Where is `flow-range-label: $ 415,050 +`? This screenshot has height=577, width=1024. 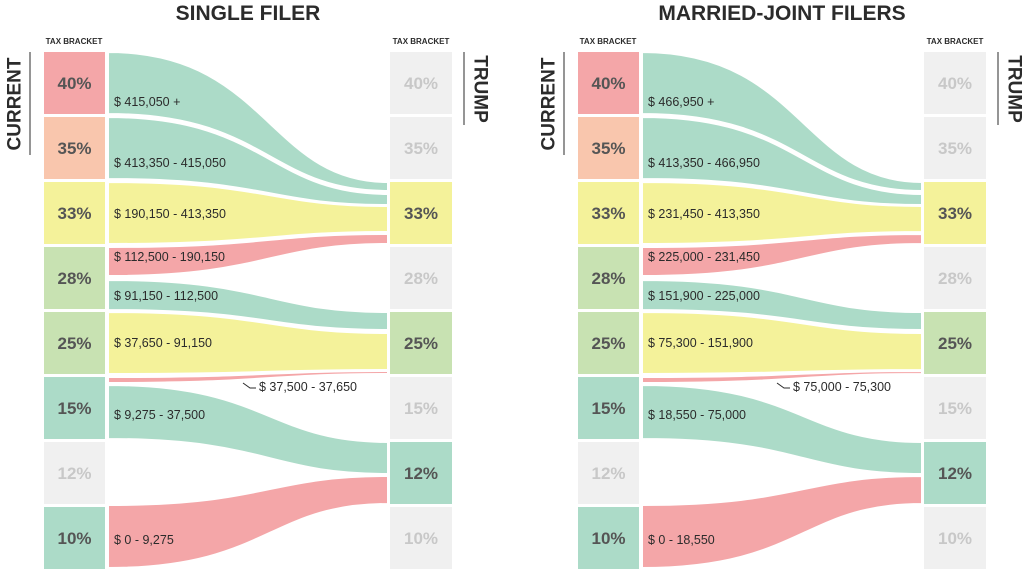 flow-range-label: $ 415,050 + is located at coordinates (147, 102).